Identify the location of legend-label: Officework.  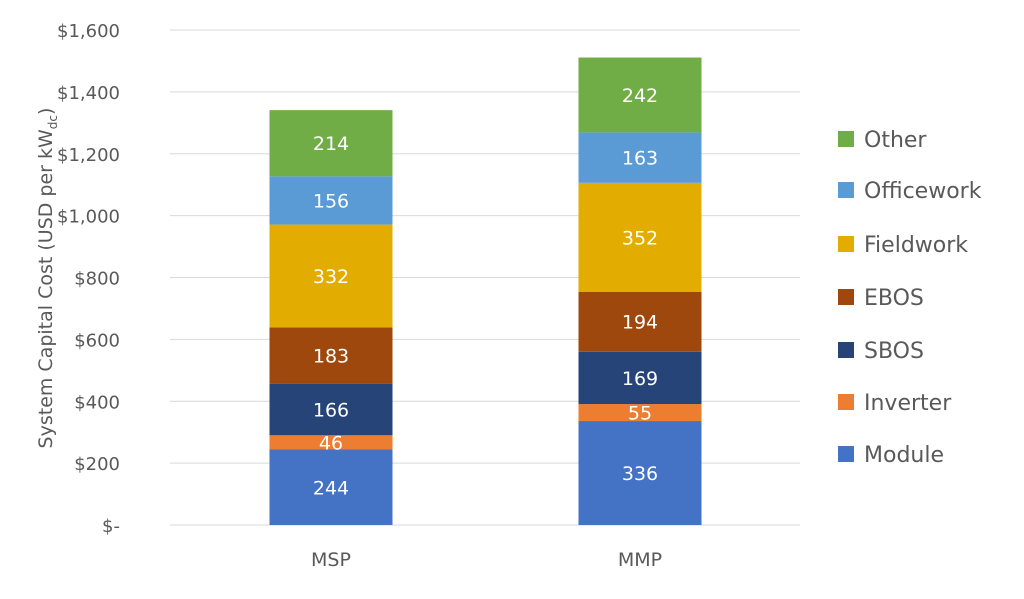
(923, 191).